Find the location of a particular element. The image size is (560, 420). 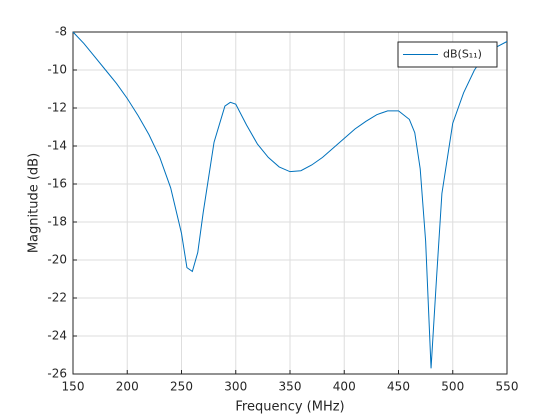

legend-label: dB(S₁₁) is located at coordinates (462, 54).